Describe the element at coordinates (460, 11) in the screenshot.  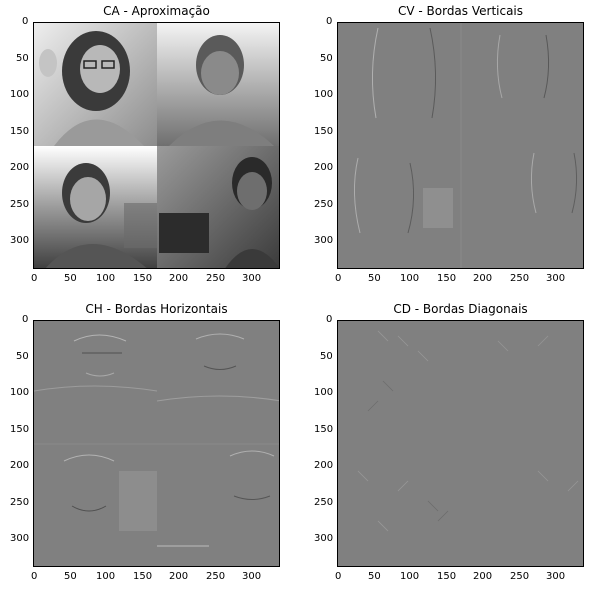
I see `panel-title: CV - Bordas Verticais` at that location.